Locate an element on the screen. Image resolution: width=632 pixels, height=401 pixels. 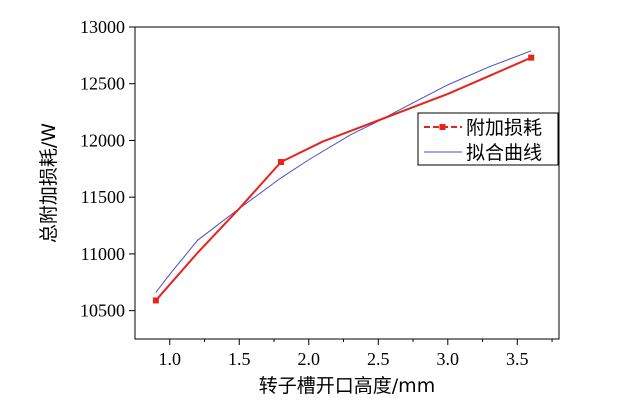
y-tick-label: 10500 is located at coordinates (102, 311).